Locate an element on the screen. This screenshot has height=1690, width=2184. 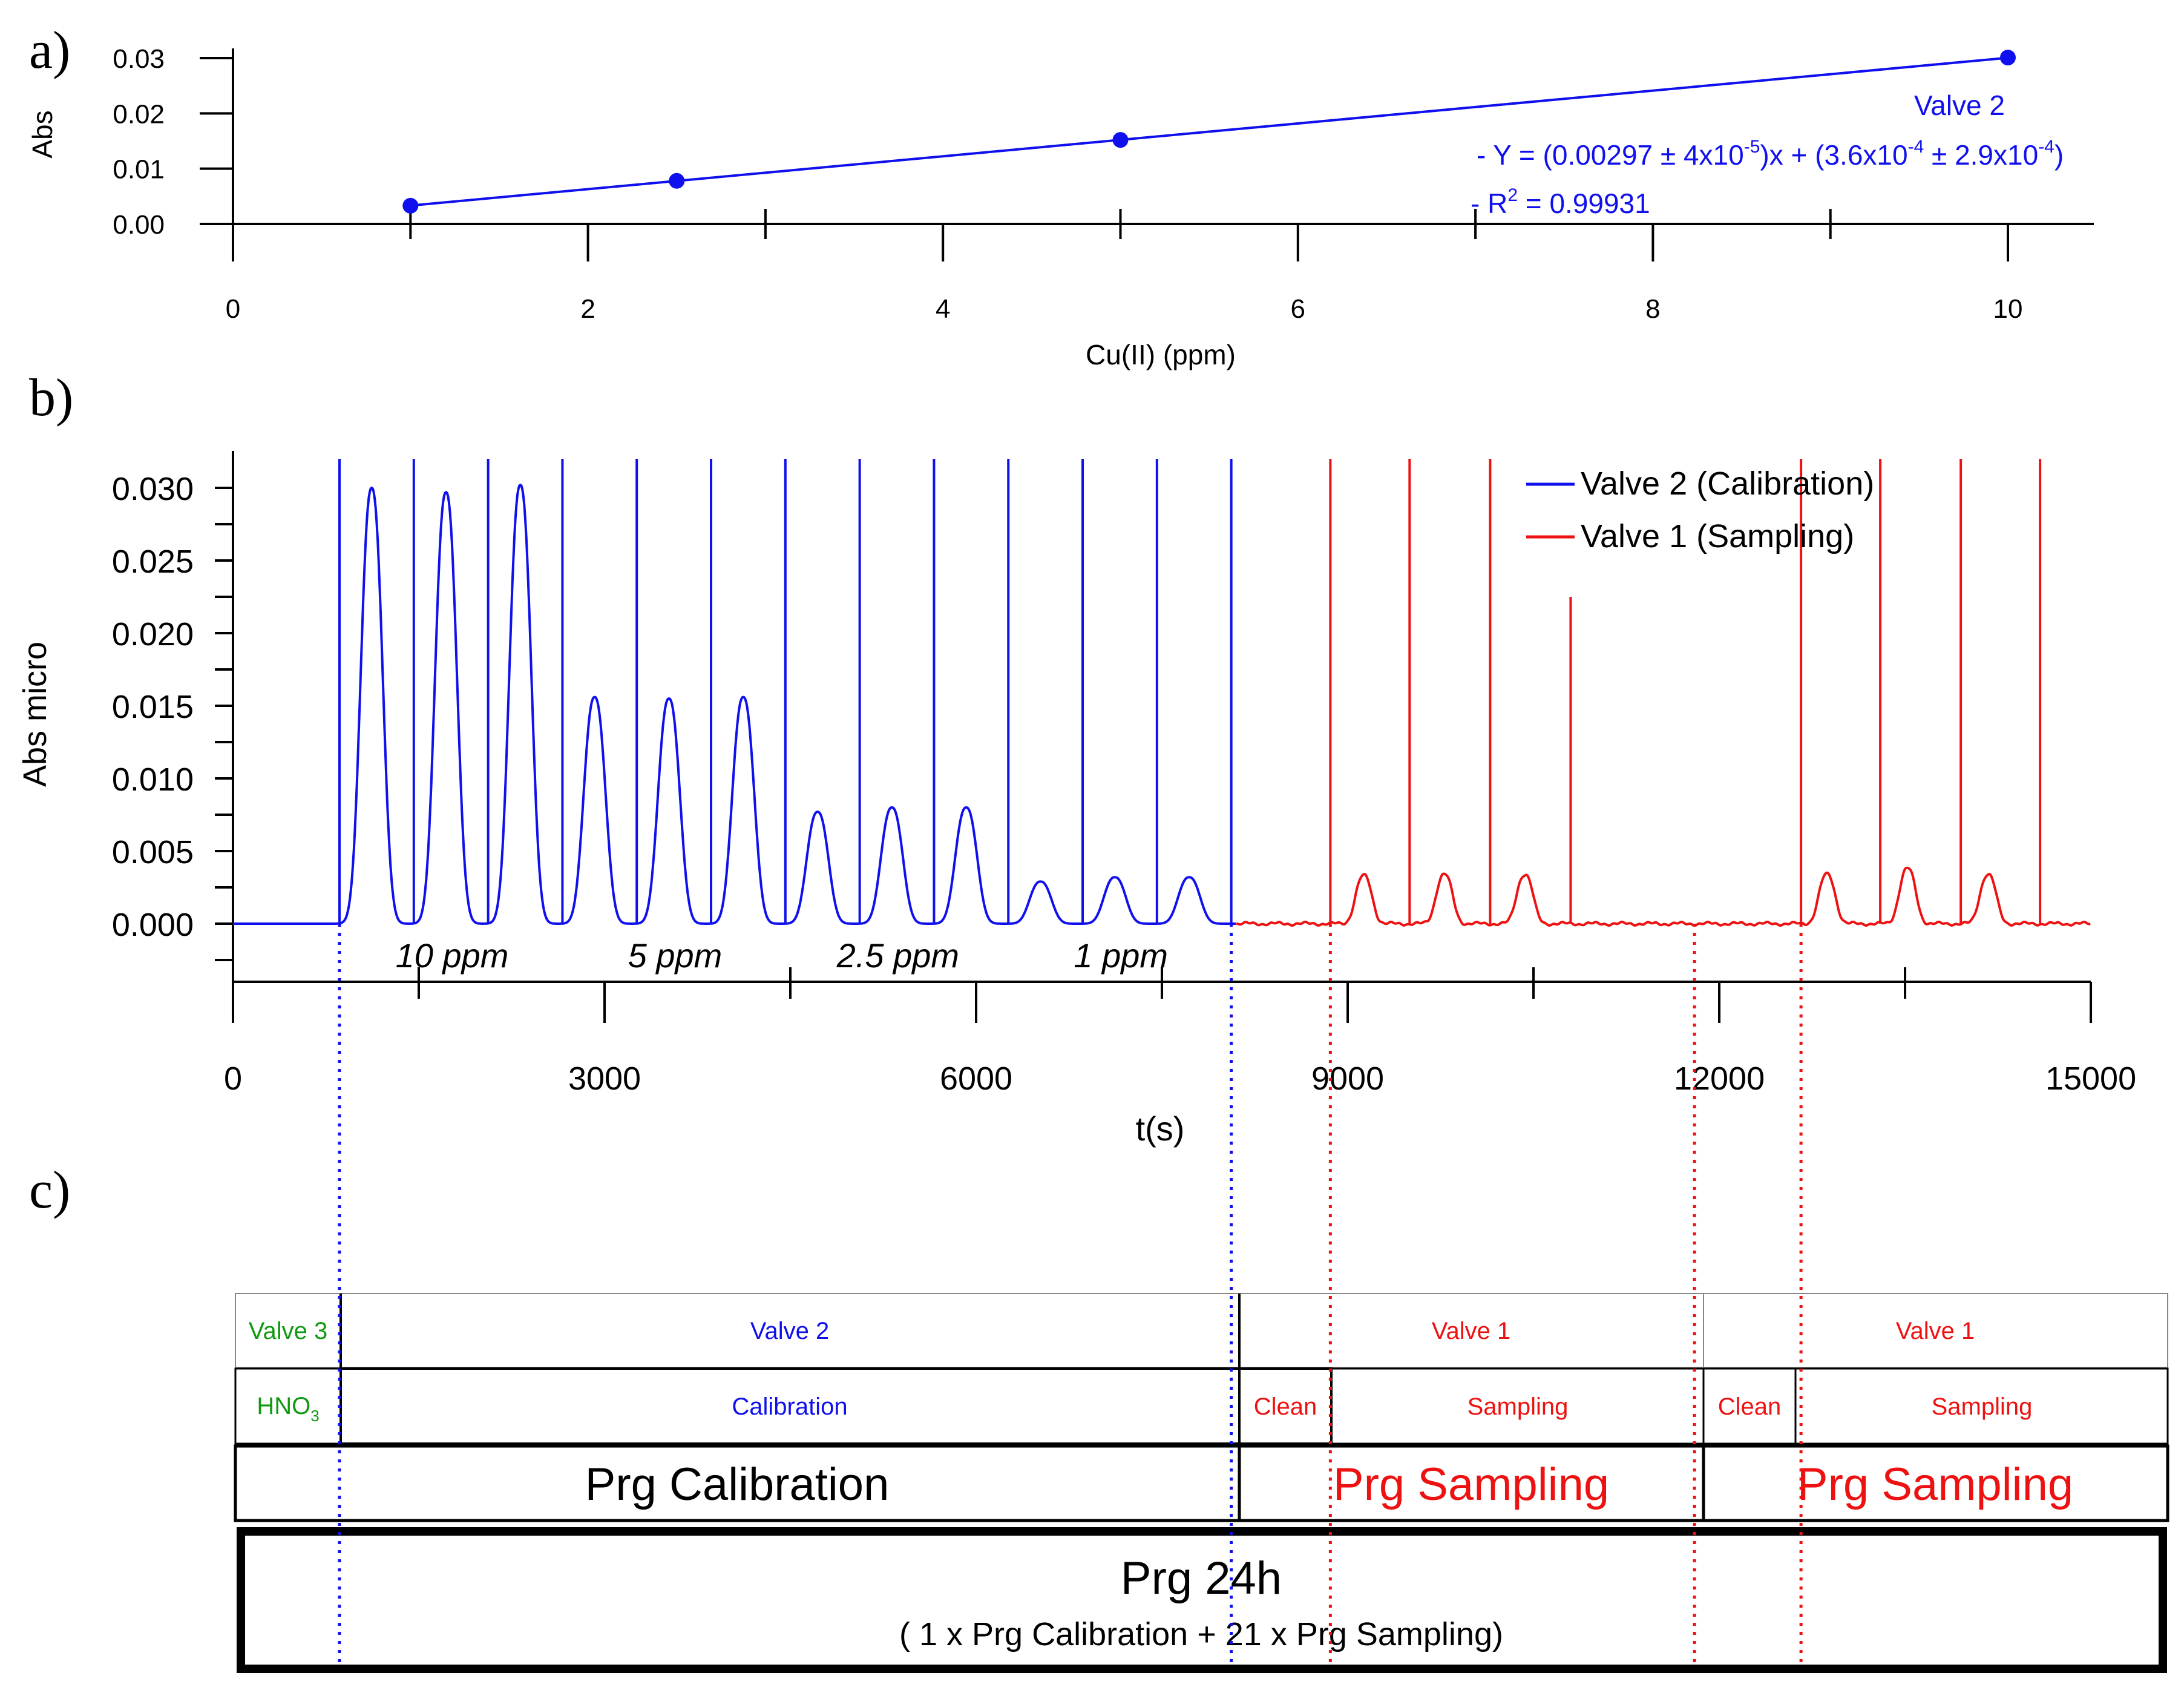
valve1-cell-b is located at coordinates (1935, 1330).